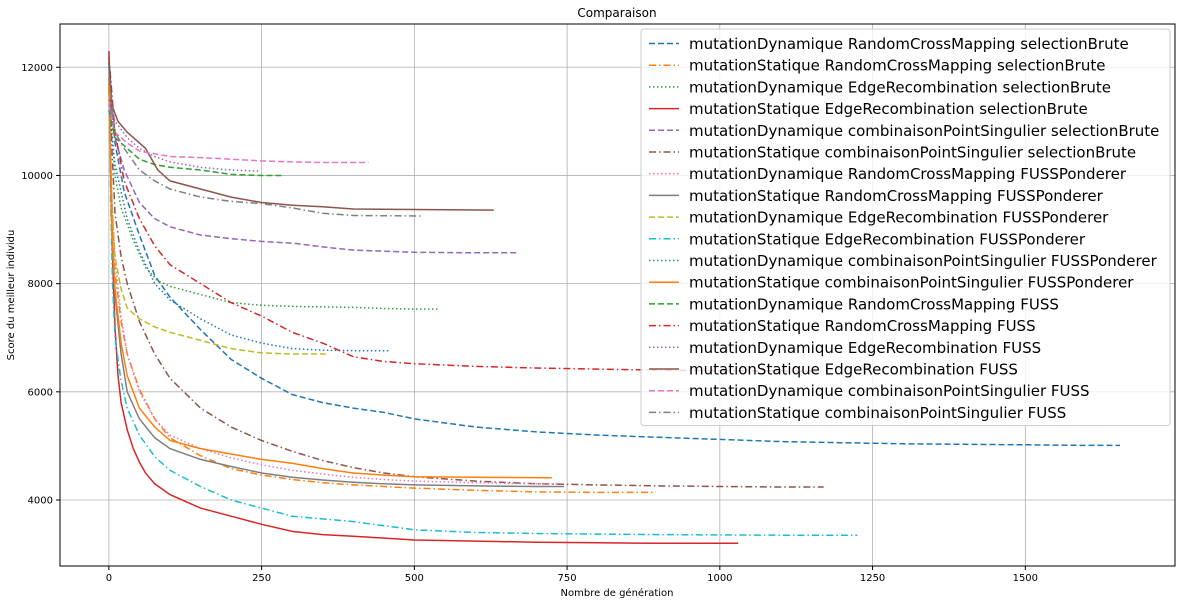 The image size is (1183, 605). I want to click on x-axis-title: Nombre de génération, so click(617, 593).